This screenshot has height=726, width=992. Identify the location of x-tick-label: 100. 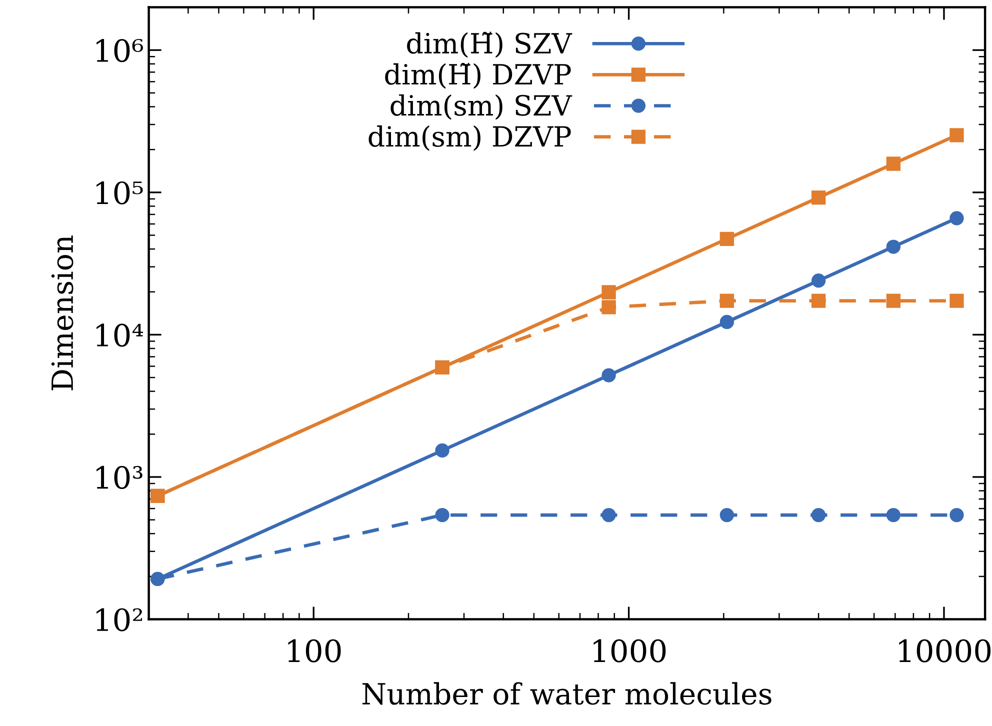
(314, 650).